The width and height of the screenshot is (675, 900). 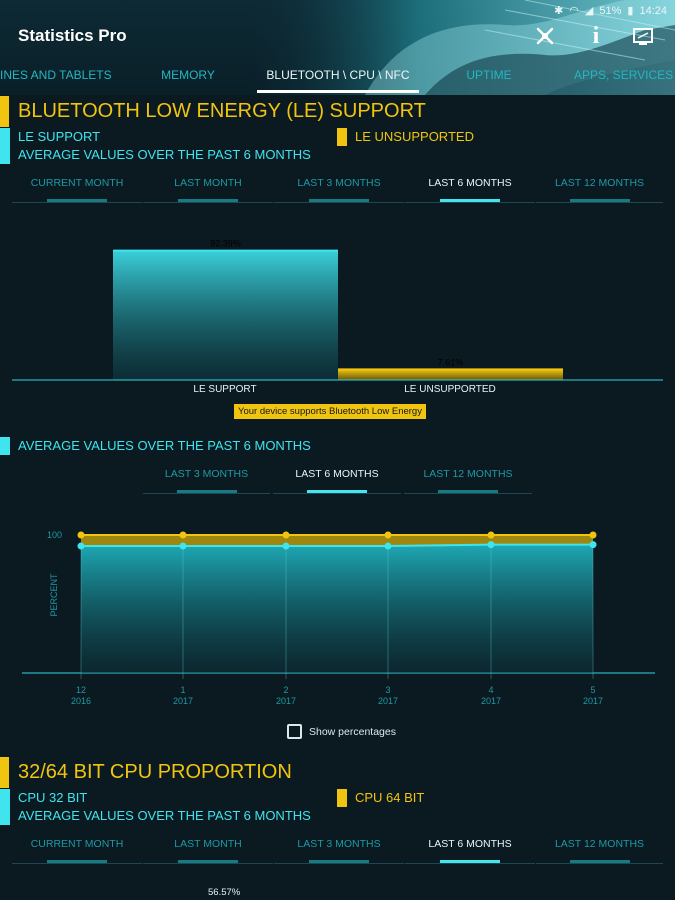 I want to click on history-period-last-12-months: LAST 12 MONTHS, so click(x=468, y=480).